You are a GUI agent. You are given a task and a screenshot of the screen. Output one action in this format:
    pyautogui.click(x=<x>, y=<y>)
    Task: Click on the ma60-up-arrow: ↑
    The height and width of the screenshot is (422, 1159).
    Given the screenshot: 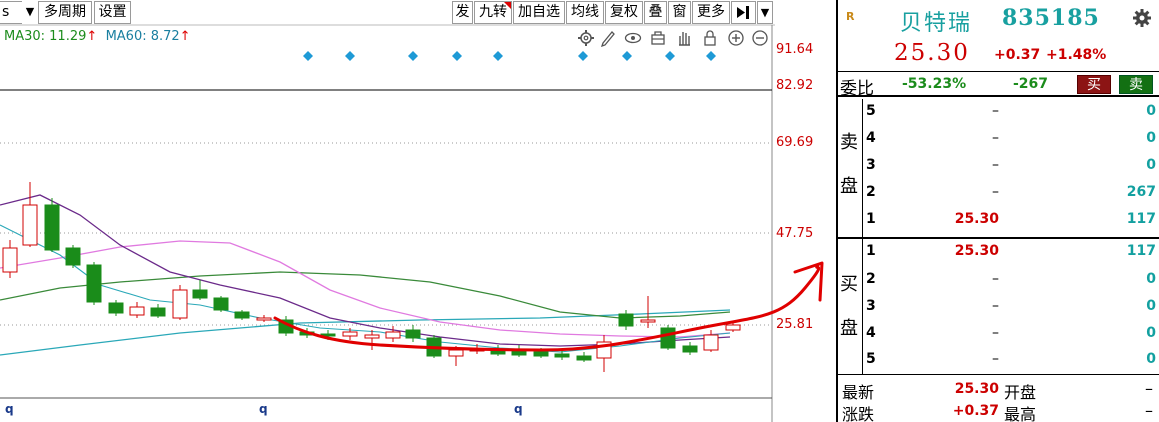 What is the action you would take?
    pyautogui.click(x=185, y=36)
    